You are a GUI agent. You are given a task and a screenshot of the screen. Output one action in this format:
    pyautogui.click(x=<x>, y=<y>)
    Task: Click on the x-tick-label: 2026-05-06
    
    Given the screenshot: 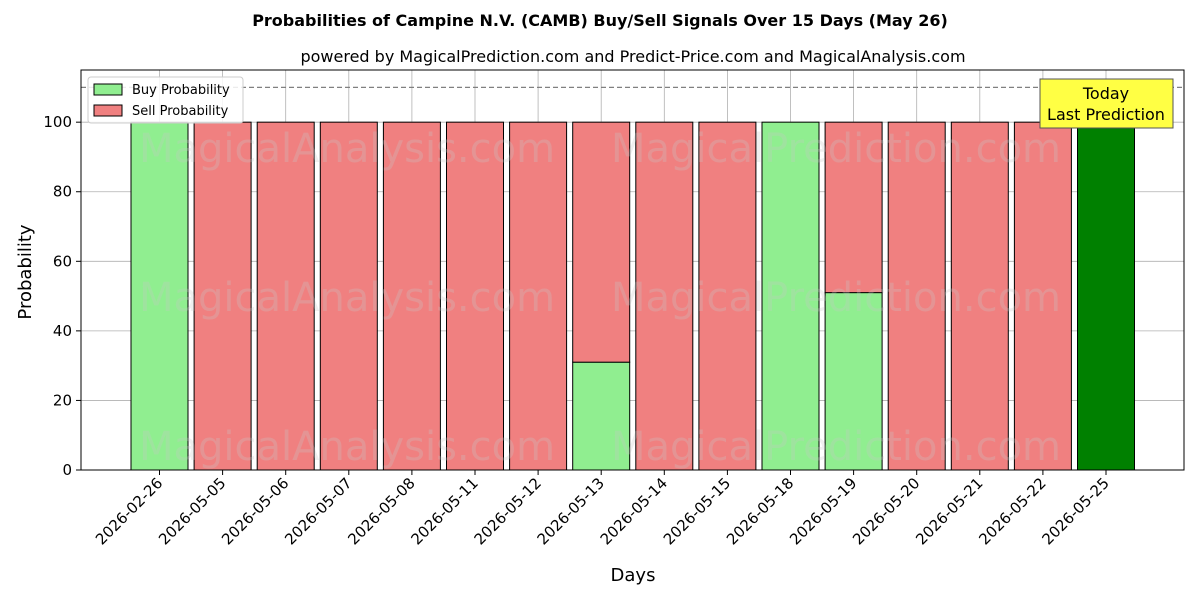 What is the action you would take?
    pyautogui.click(x=255, y=511)
    